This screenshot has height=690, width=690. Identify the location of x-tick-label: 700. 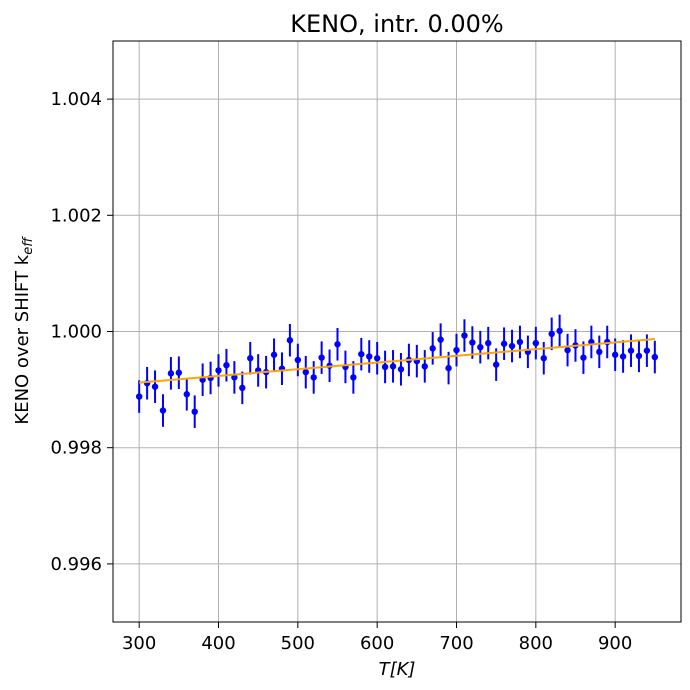
(456, 643).